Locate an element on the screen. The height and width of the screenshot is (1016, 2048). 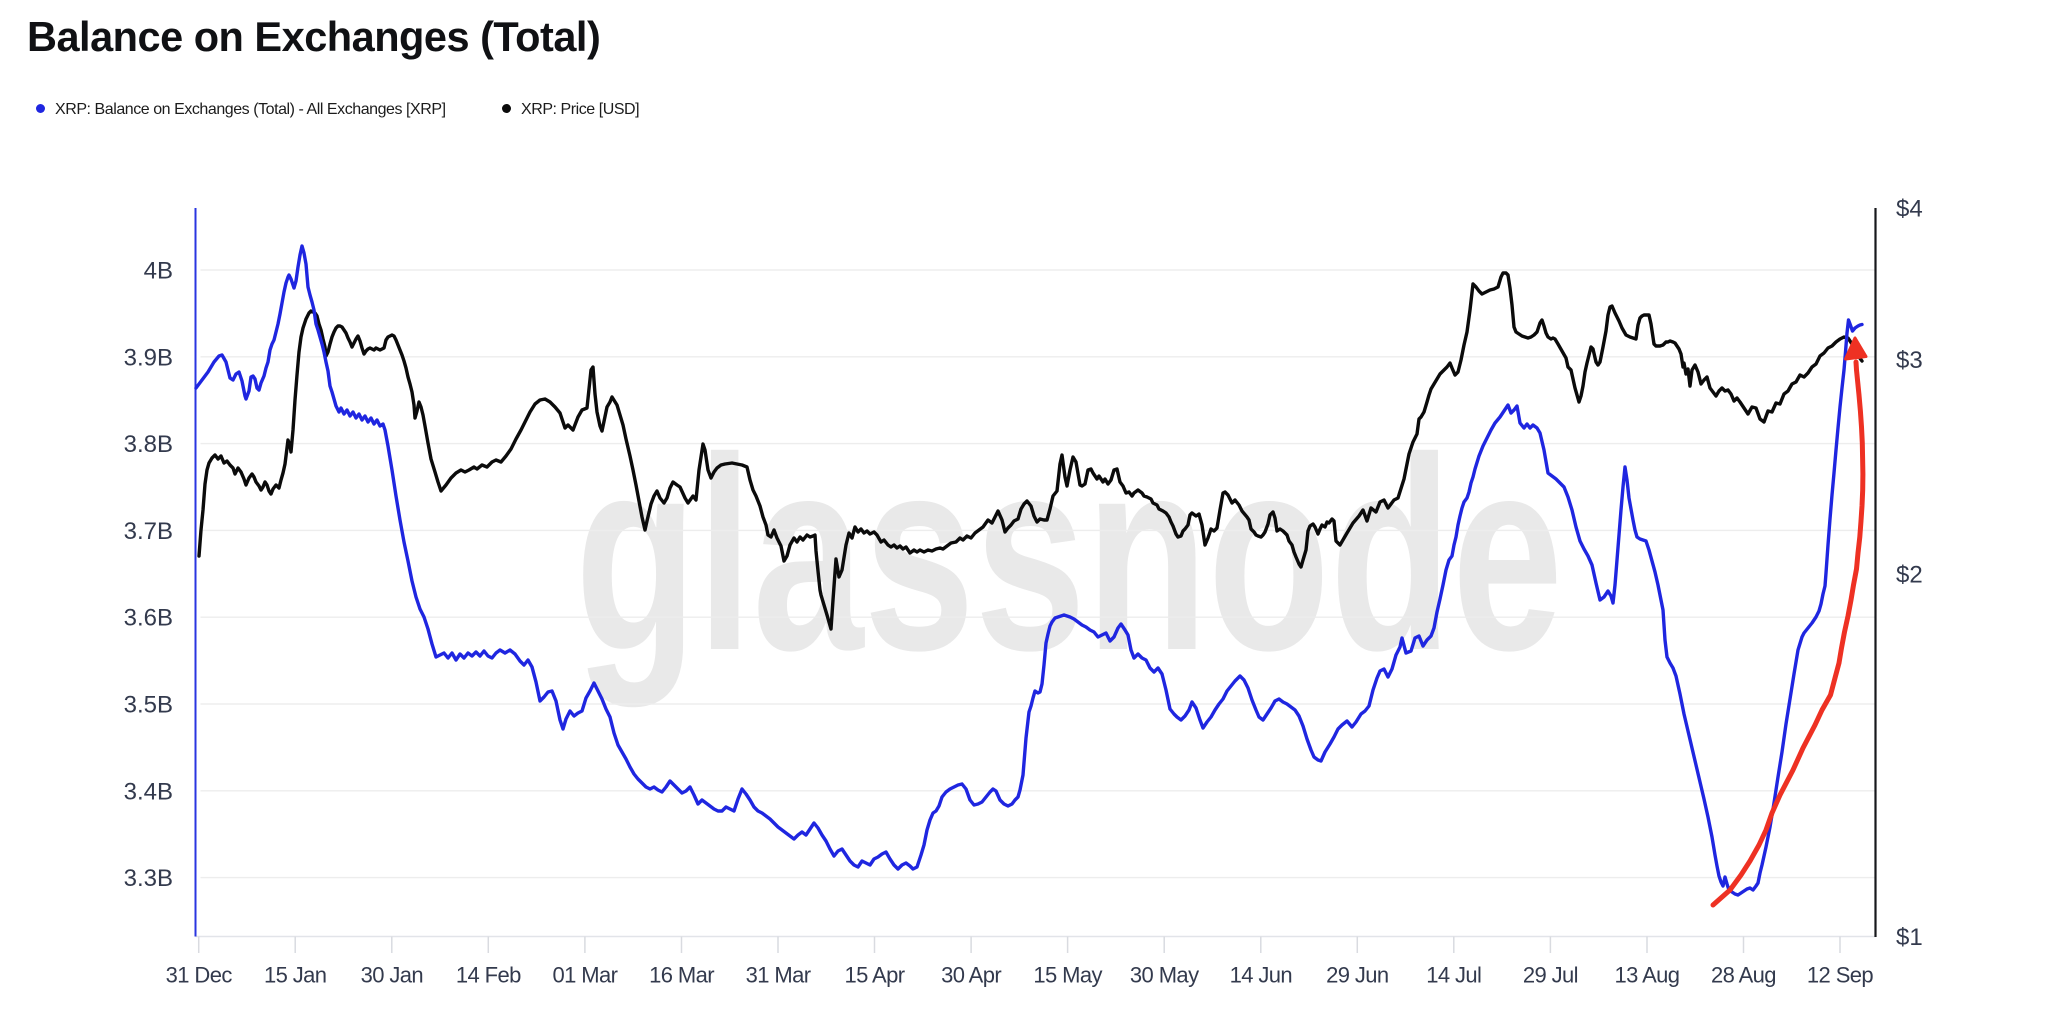
svg-text: 29 Jul is located at coordinates (1550, 975).